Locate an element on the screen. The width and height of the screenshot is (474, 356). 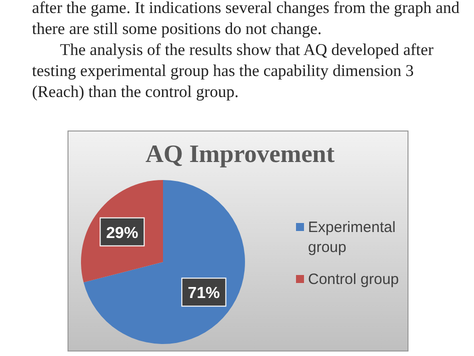
text: (Reach) than the control group. is located at coordinates (135, 91).